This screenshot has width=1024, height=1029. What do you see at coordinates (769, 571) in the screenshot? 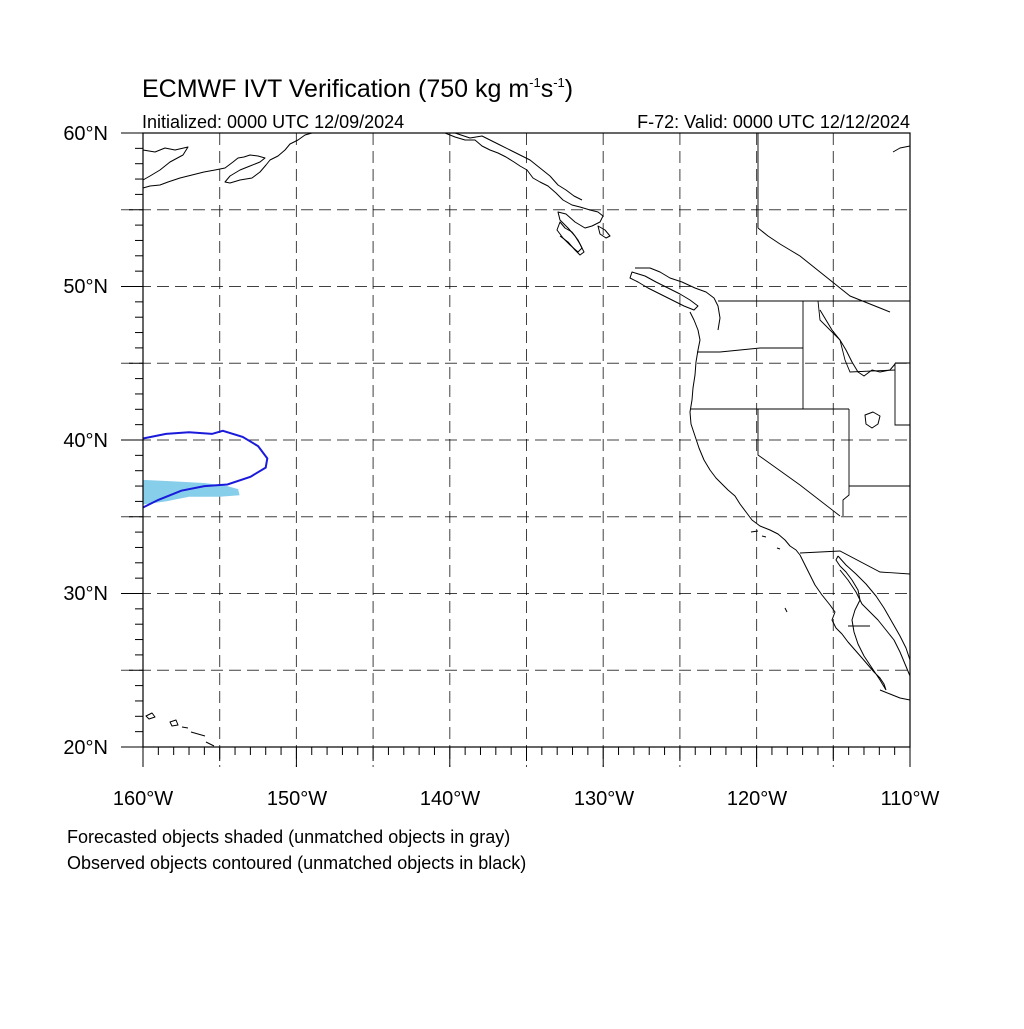
I see `channel-islands` at bounding box center [769, 571].